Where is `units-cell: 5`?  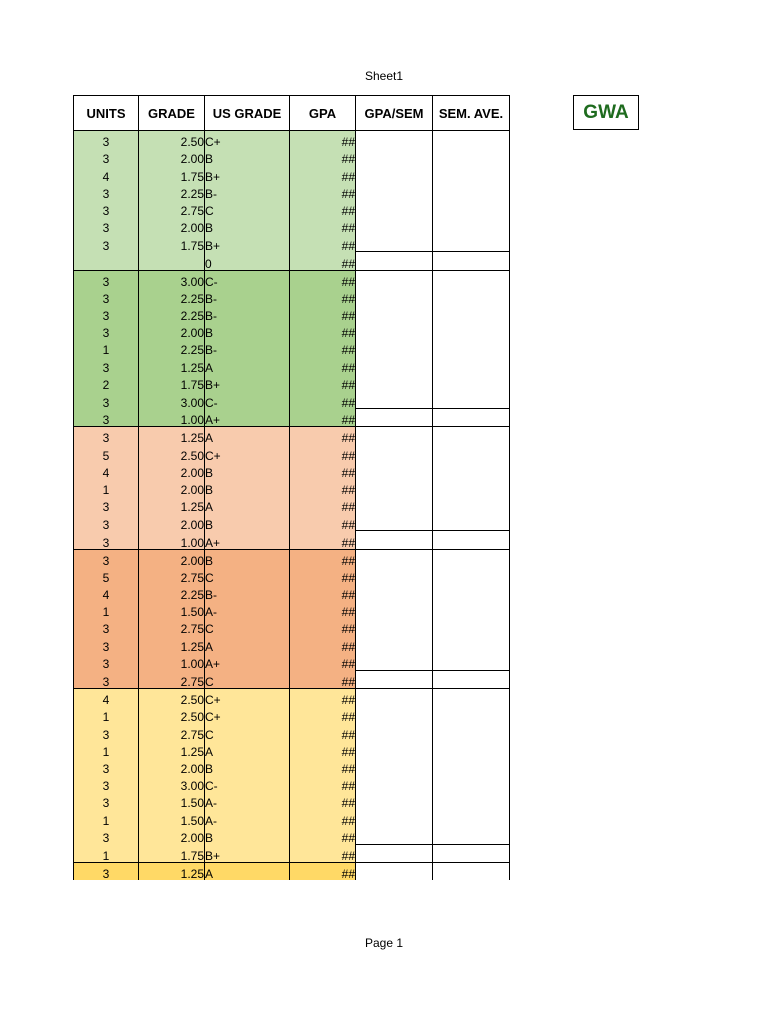 units-cell: 5 is located at coordinates (106, 453).